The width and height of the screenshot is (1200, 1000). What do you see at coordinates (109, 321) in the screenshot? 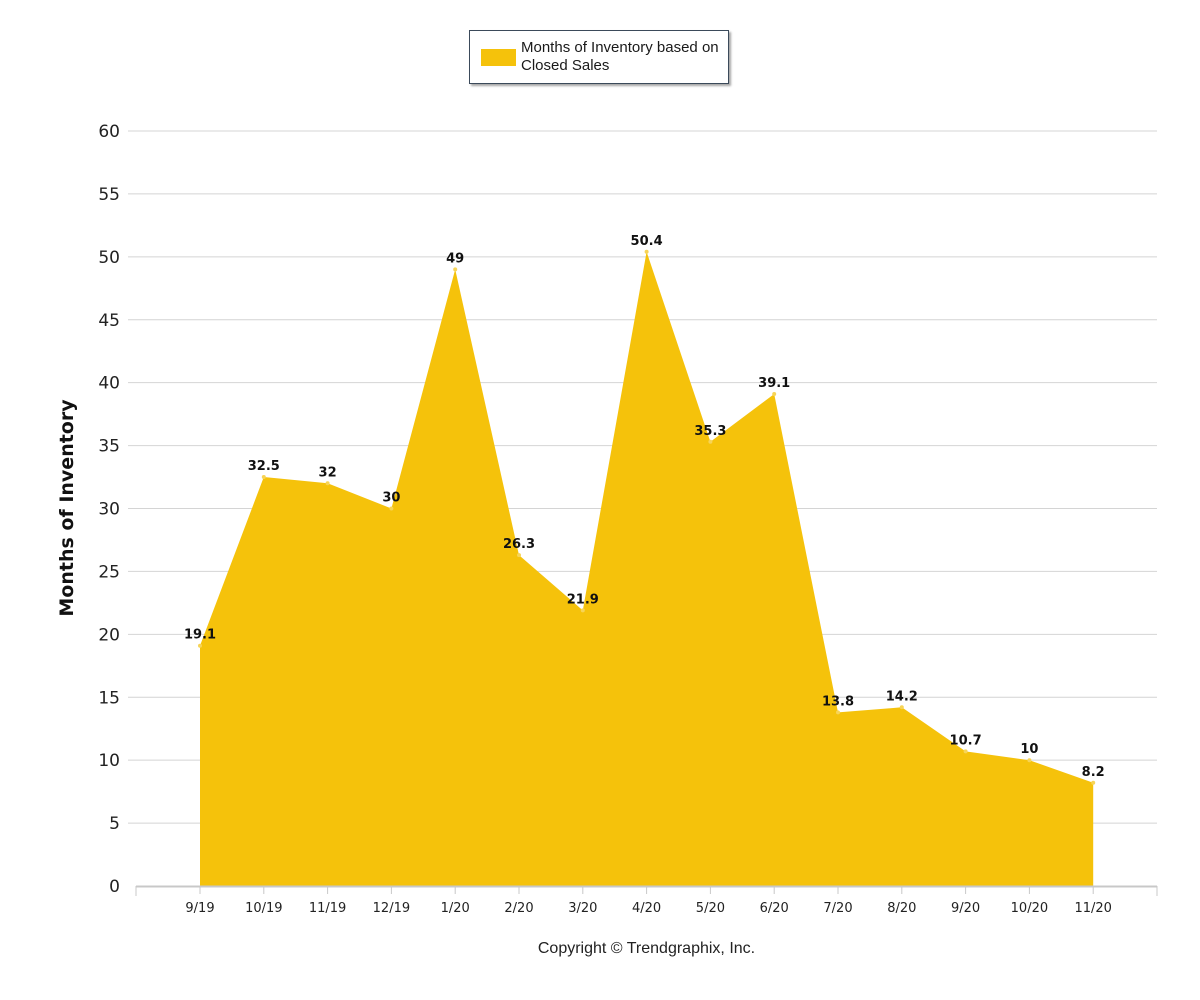
I see `y-tick-label: 45` at bounding box center [109, 321].